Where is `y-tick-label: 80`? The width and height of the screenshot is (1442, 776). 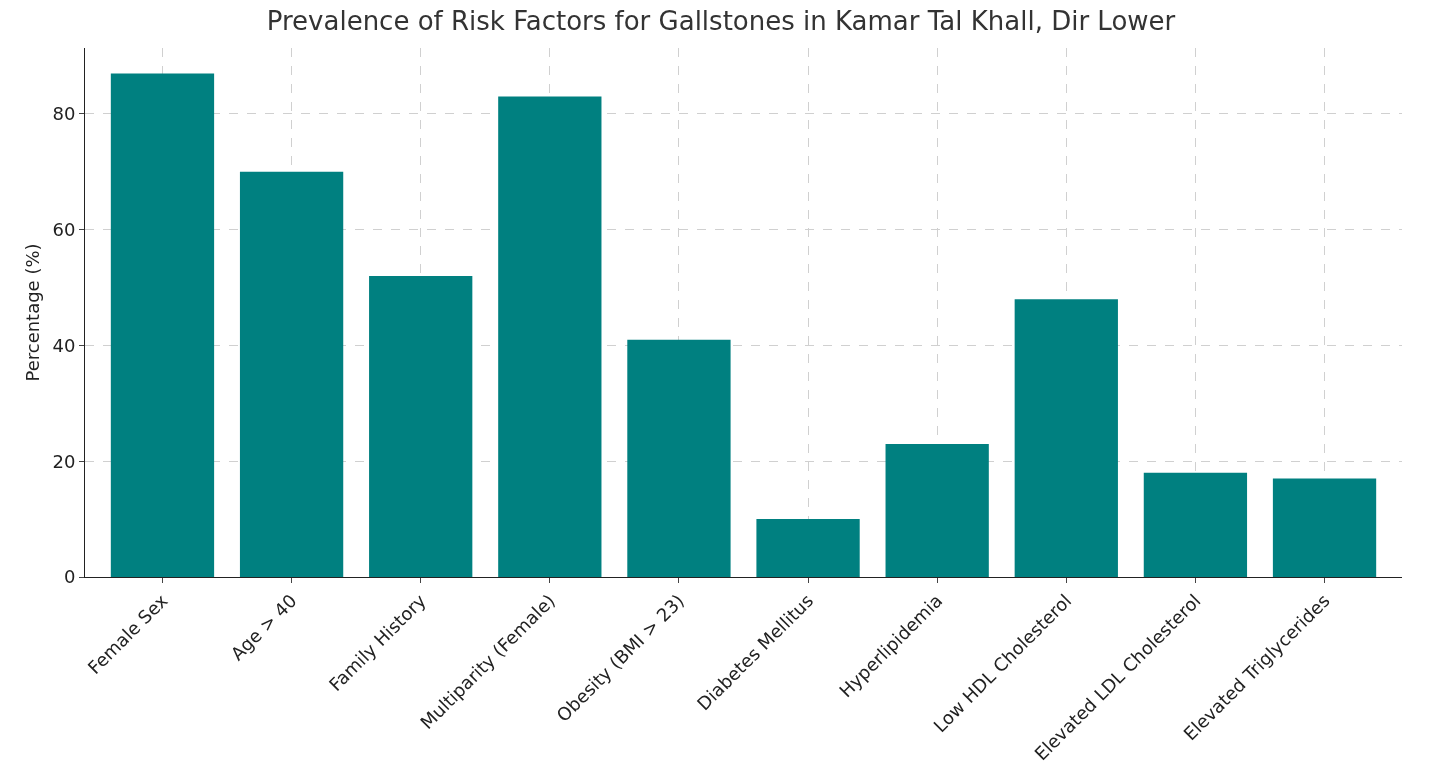
y-tick-label: 80 is located at coordinates (64, 114).